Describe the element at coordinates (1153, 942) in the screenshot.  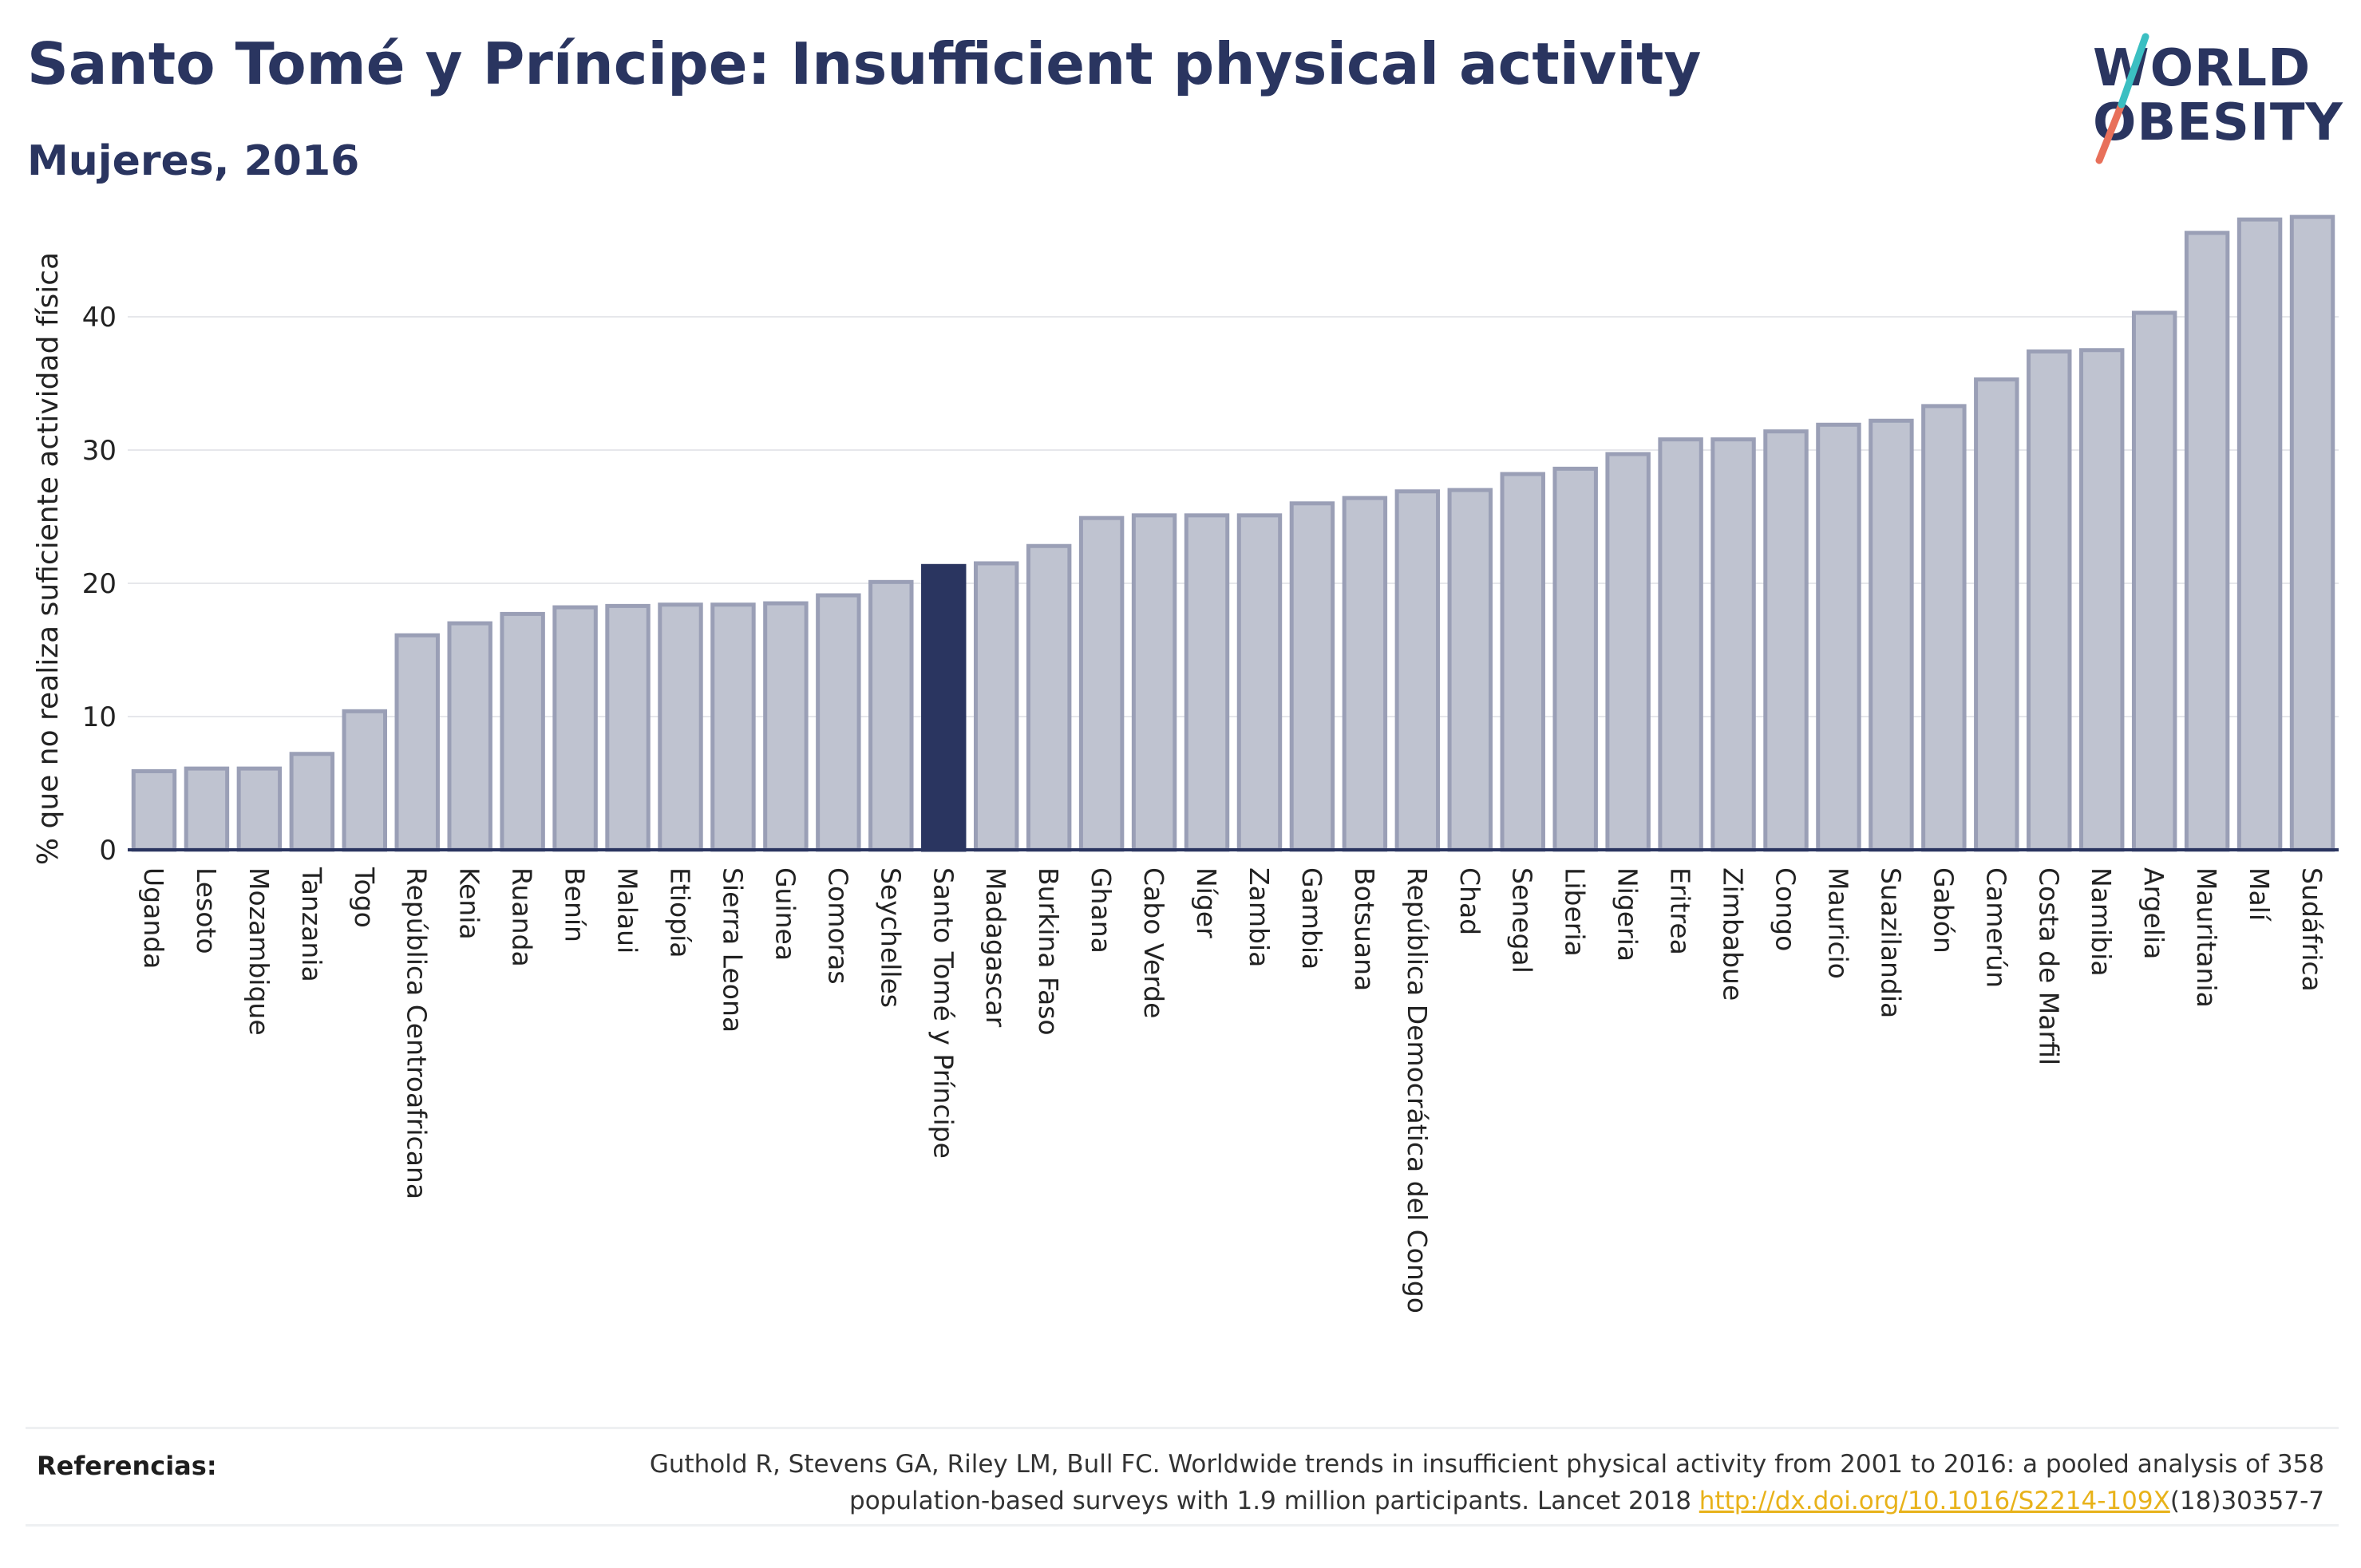
I see `x-tick-label: Cabo Verde` at that location.